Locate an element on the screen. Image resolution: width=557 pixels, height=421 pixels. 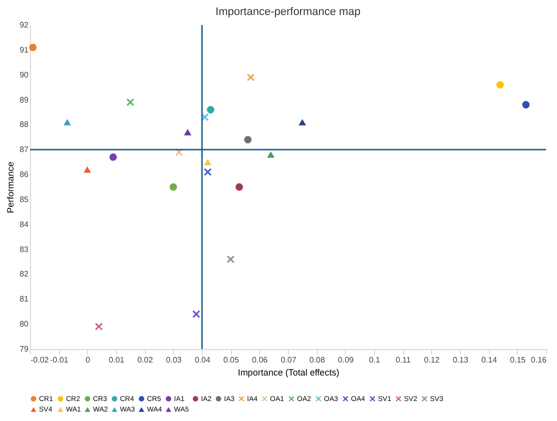
x-tick-label: 0.02 is located at coordinates (145, 360).